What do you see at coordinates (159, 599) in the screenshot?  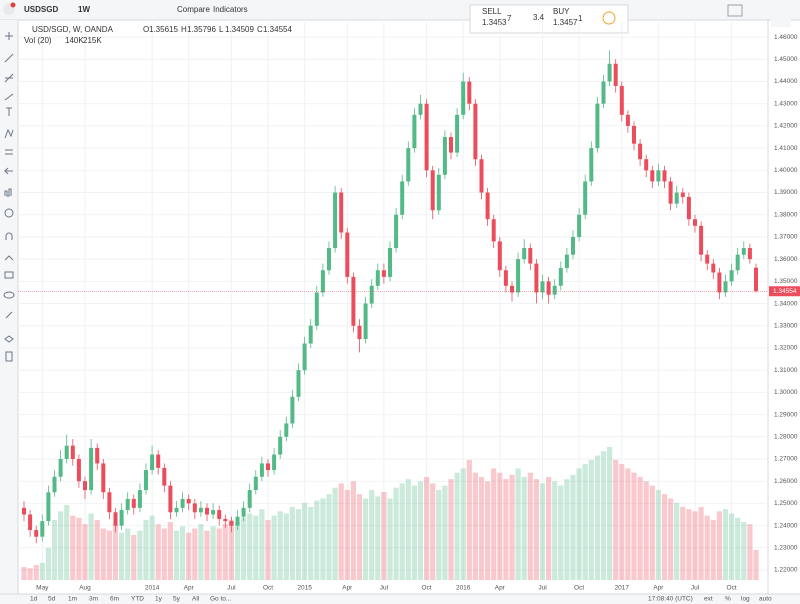 I see `range-button: 1y` at bounding box center [159, 599].